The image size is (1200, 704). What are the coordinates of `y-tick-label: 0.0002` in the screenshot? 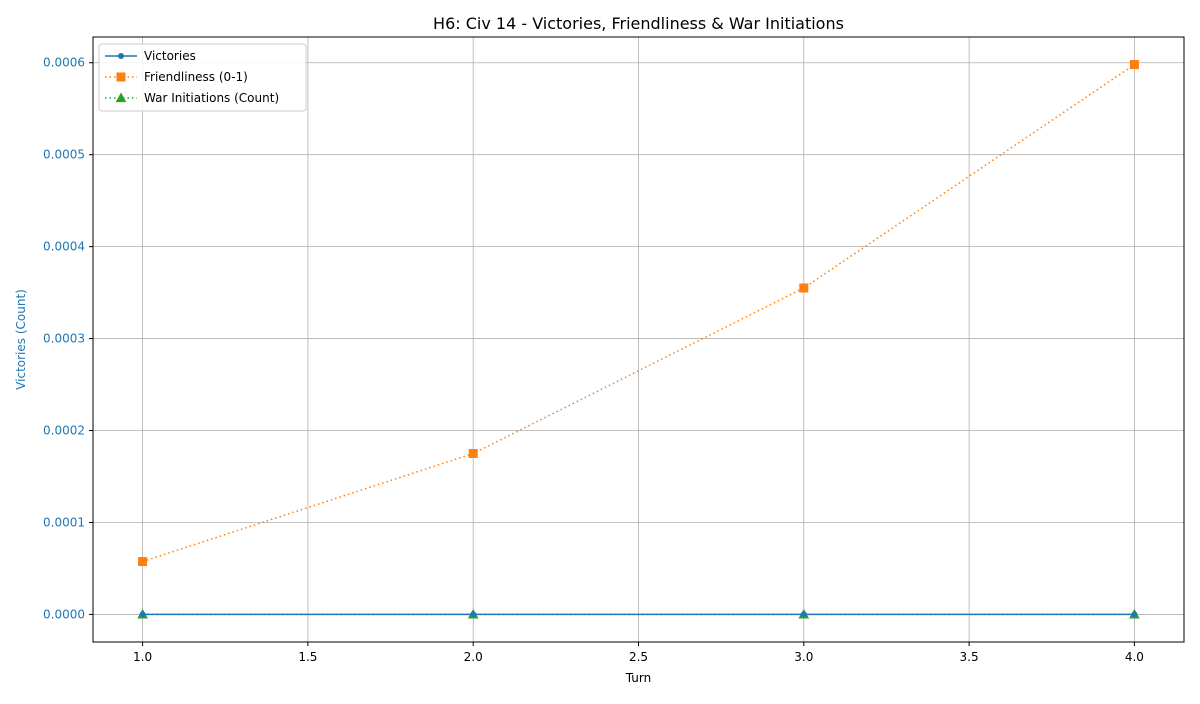 It's located at (64, 431).